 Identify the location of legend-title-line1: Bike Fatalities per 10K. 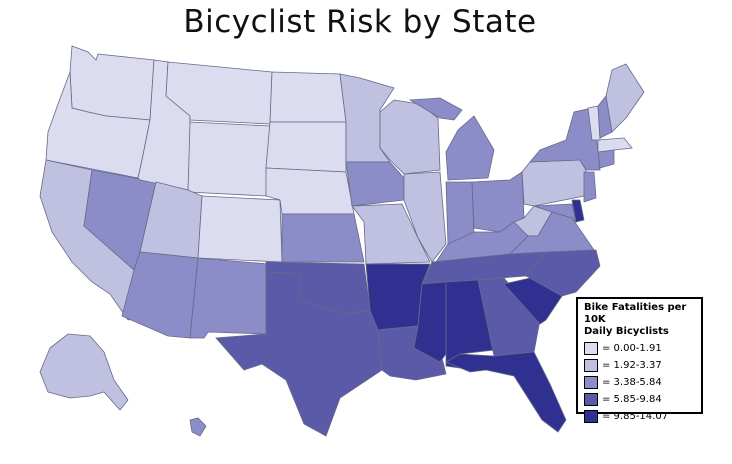
(635, 313).